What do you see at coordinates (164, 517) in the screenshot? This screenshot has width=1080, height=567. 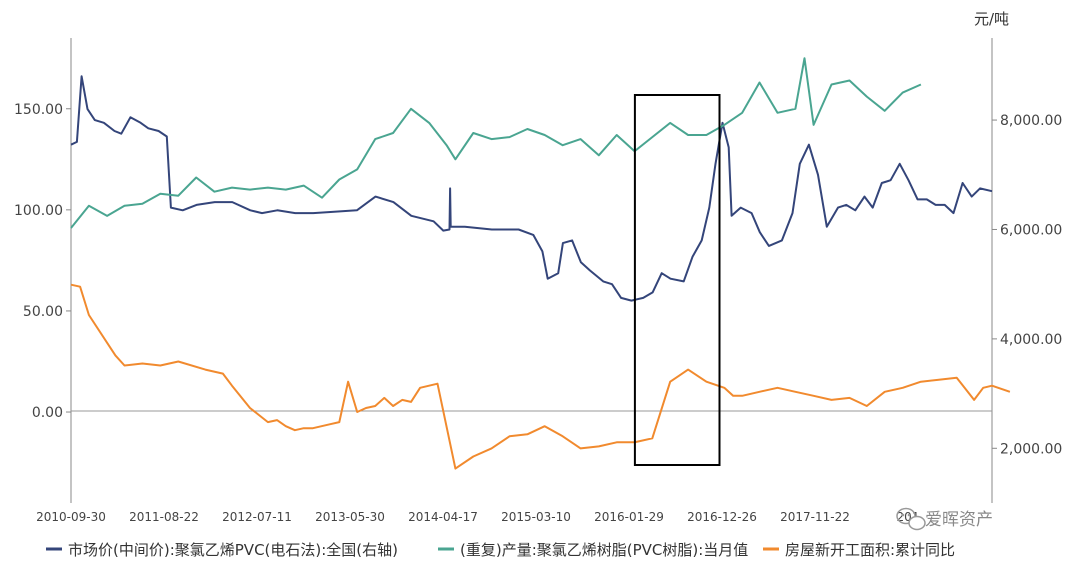 I see `x-tick-label: 2011-08-22` at bounding box center [164, 517].